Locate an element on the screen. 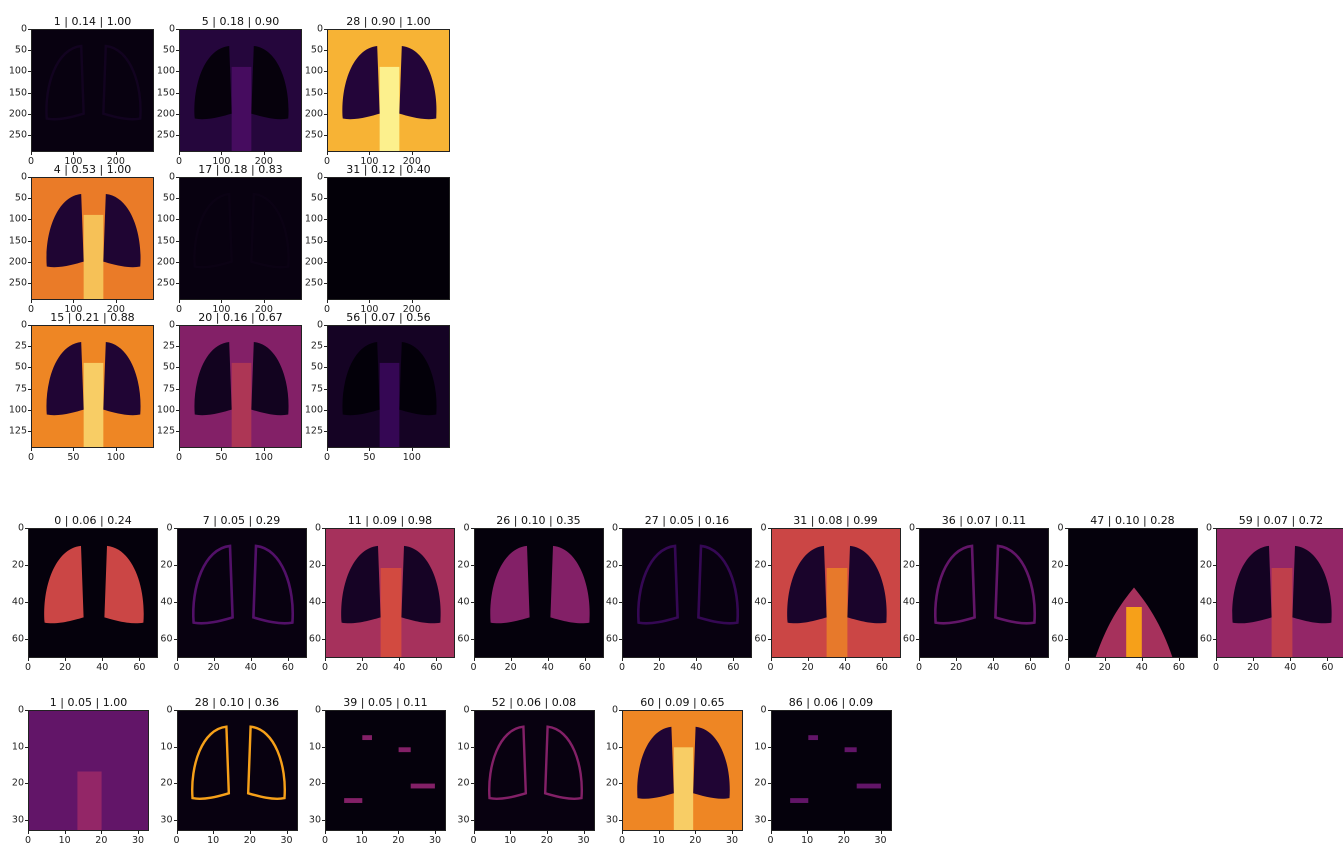  panel-title: 26 | 0.10 | 0.35 is located at coordinates (538, 520).